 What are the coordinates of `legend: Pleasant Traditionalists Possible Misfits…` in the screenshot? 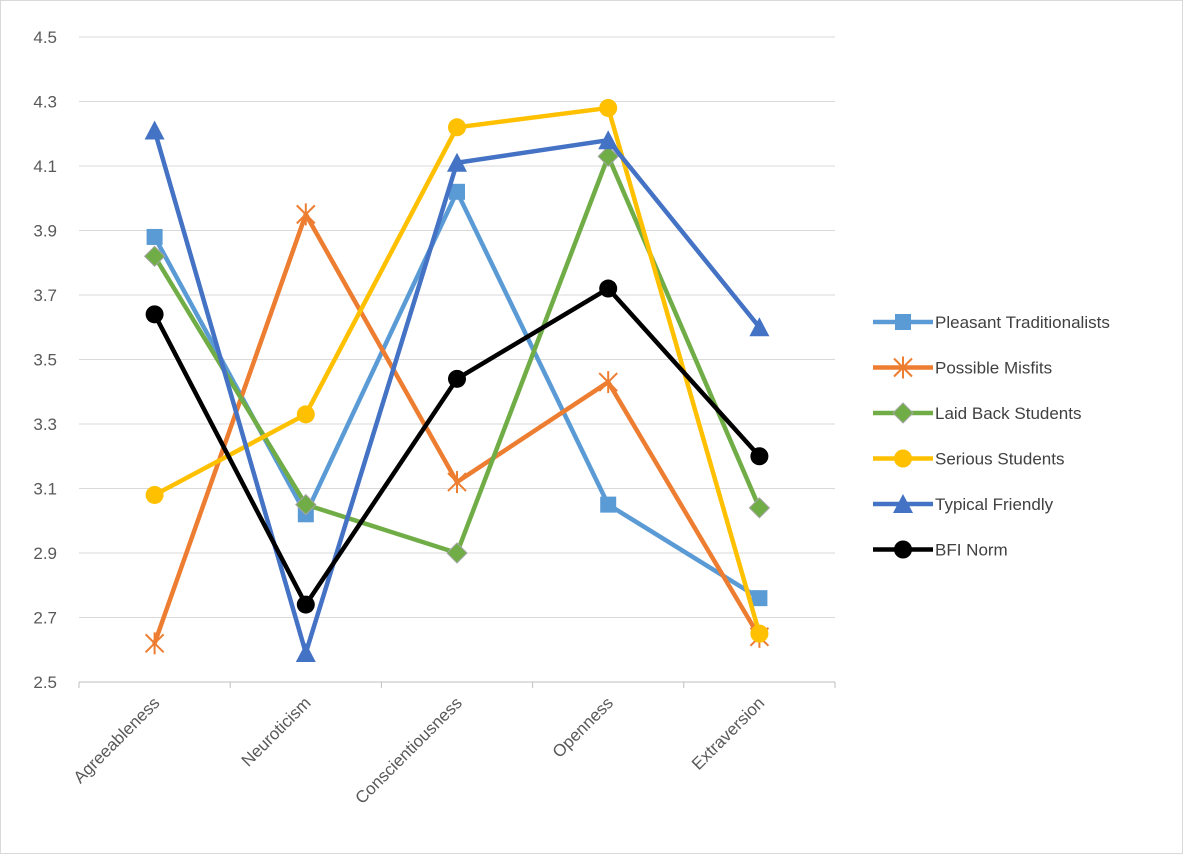 It's located at (991, 436).